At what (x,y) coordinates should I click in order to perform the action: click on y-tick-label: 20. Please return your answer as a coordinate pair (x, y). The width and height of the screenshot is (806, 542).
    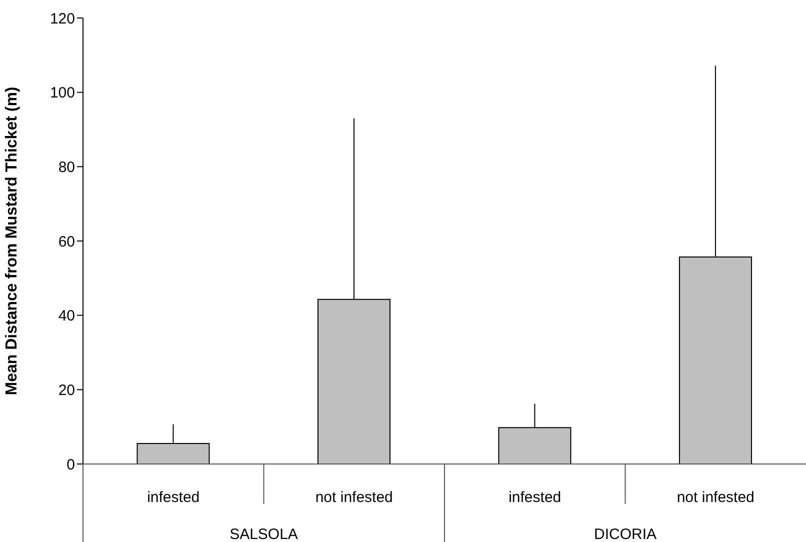
    Looking at the image, I should click on (66, 390).